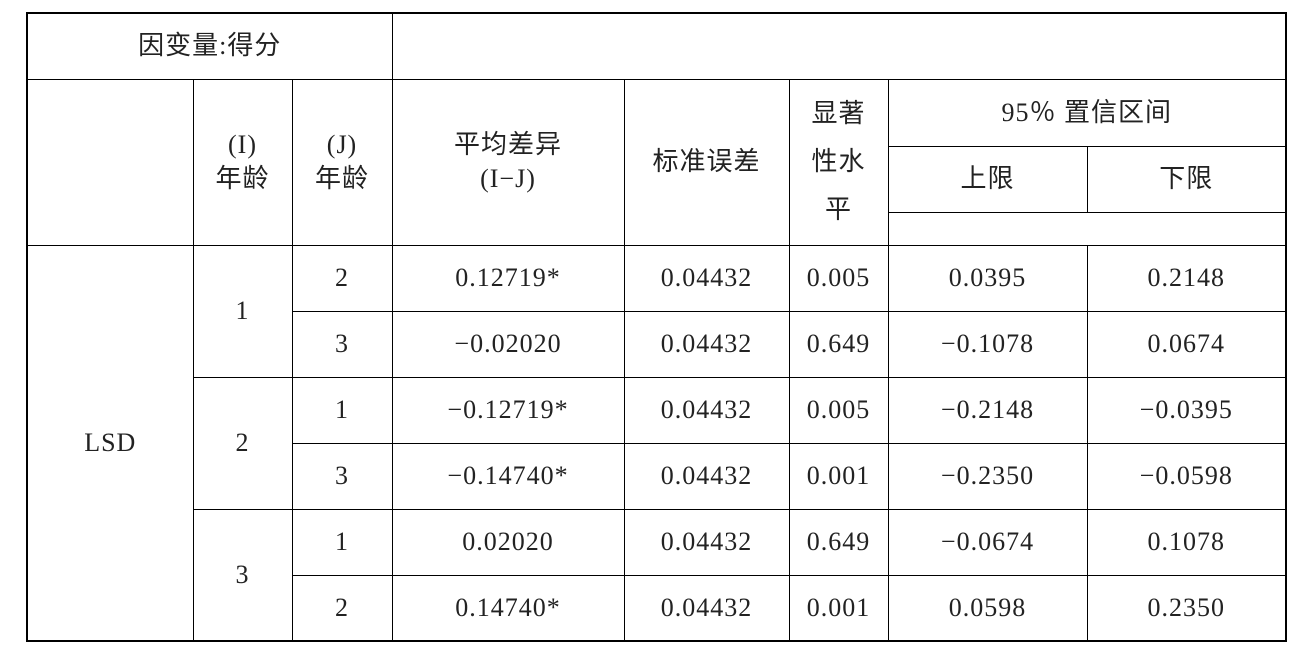  I want to click on header-line: 平均差异, so click(507, 144).